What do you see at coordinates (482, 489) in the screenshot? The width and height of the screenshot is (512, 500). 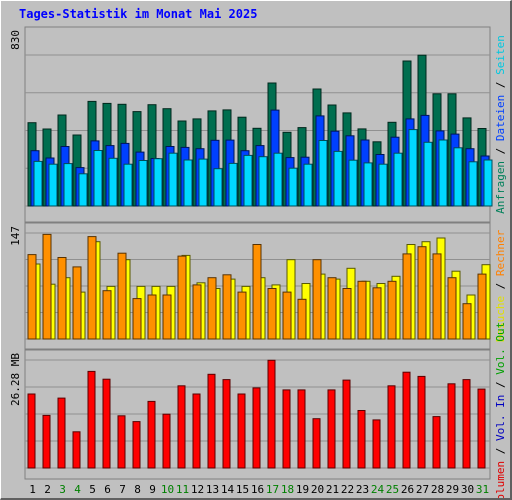 I see `x-tick-label: 31` at bounding box center [482, 489].